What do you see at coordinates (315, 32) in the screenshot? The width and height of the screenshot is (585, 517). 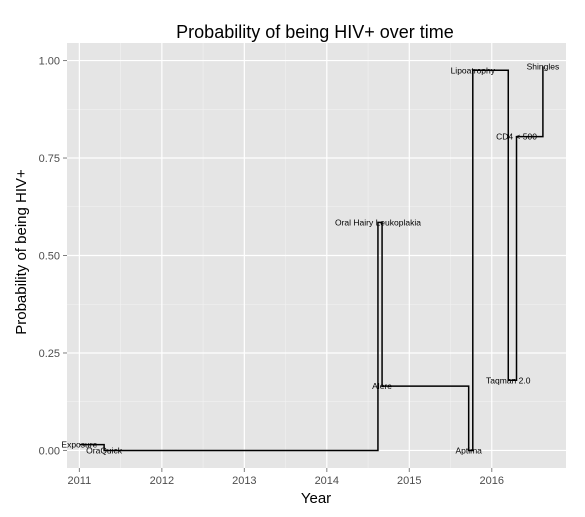 I see `chart-title: Probability of being HIV+ over time` at bounding box center [315, 32].